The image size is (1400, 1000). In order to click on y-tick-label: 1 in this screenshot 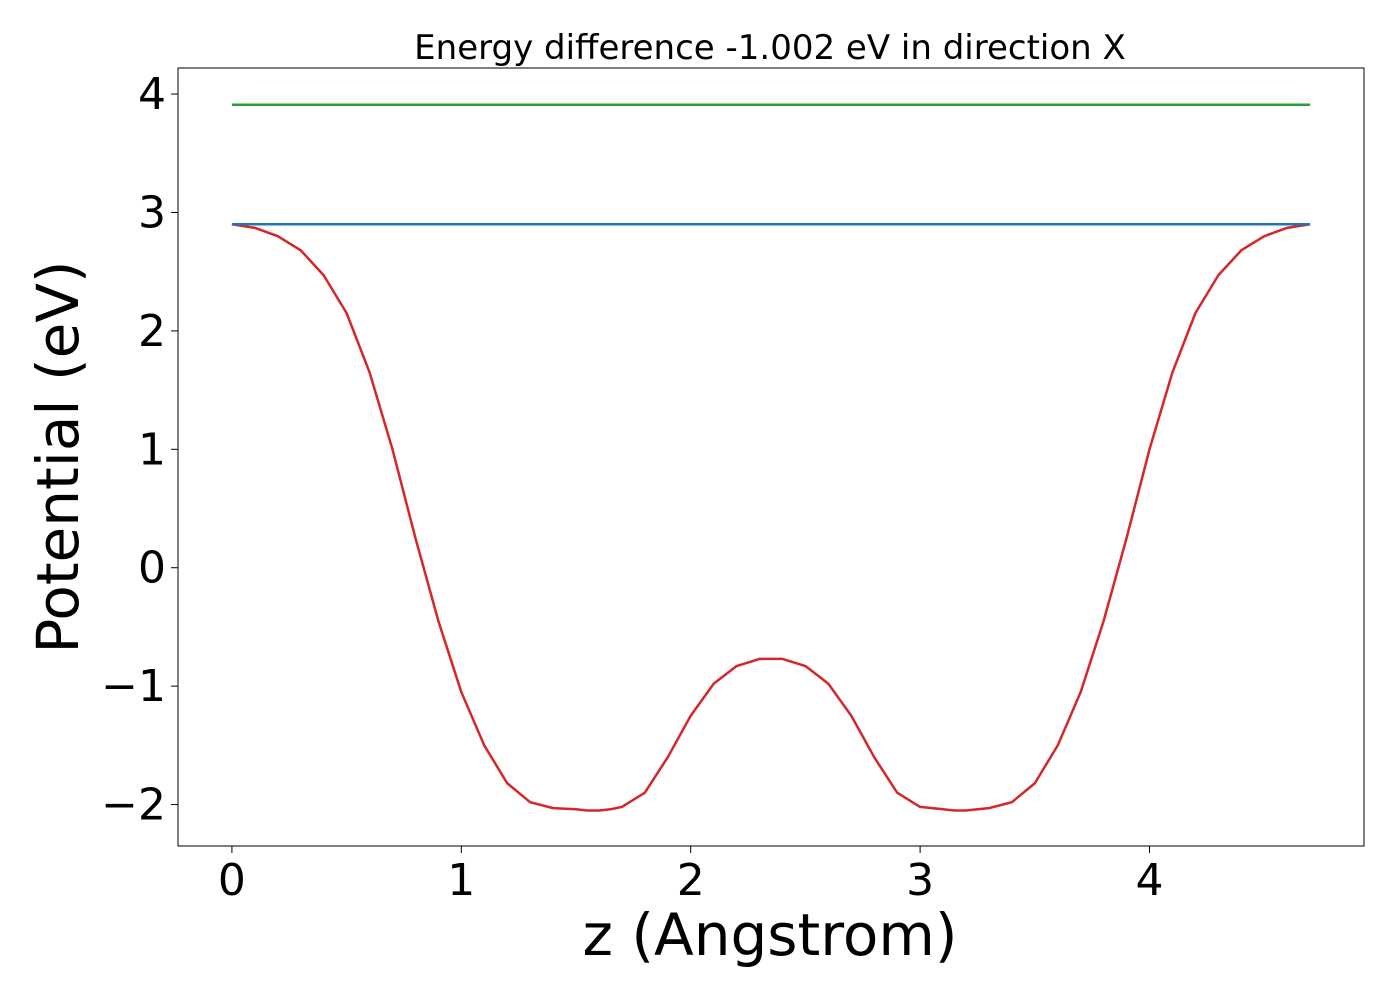, I will do `click(152, 449)`.